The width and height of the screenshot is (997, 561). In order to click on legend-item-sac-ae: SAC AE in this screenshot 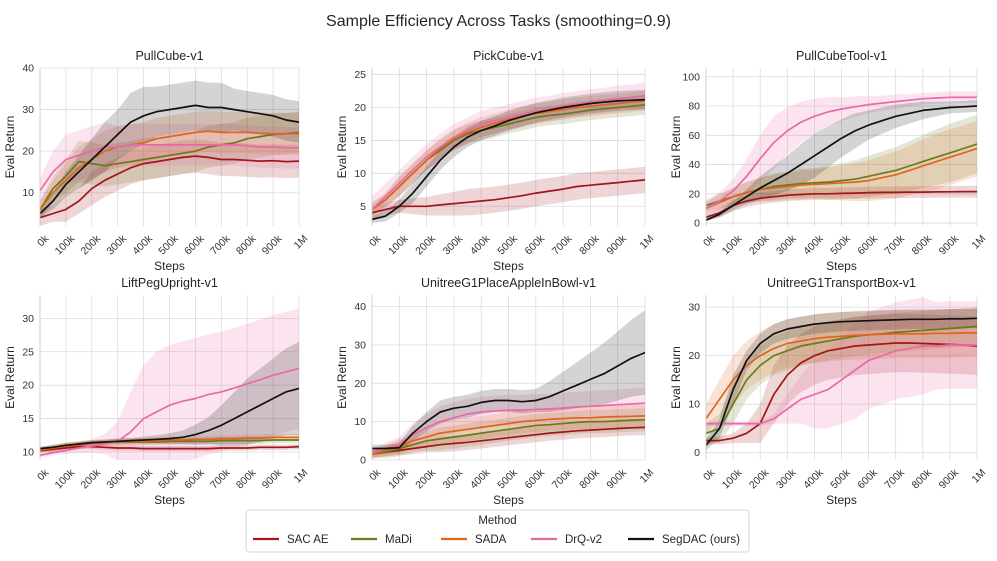, I will do `click(291, 540)`.